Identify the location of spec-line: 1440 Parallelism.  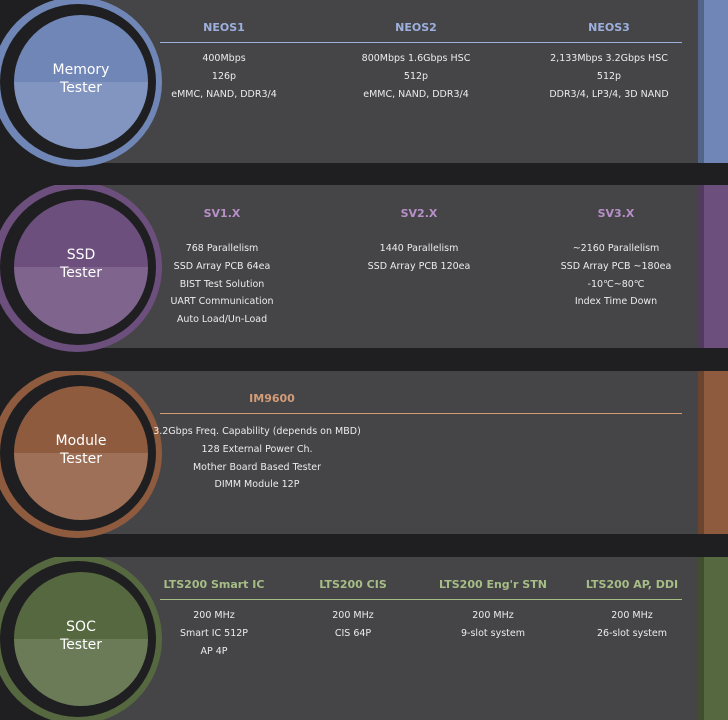
(419, 248).